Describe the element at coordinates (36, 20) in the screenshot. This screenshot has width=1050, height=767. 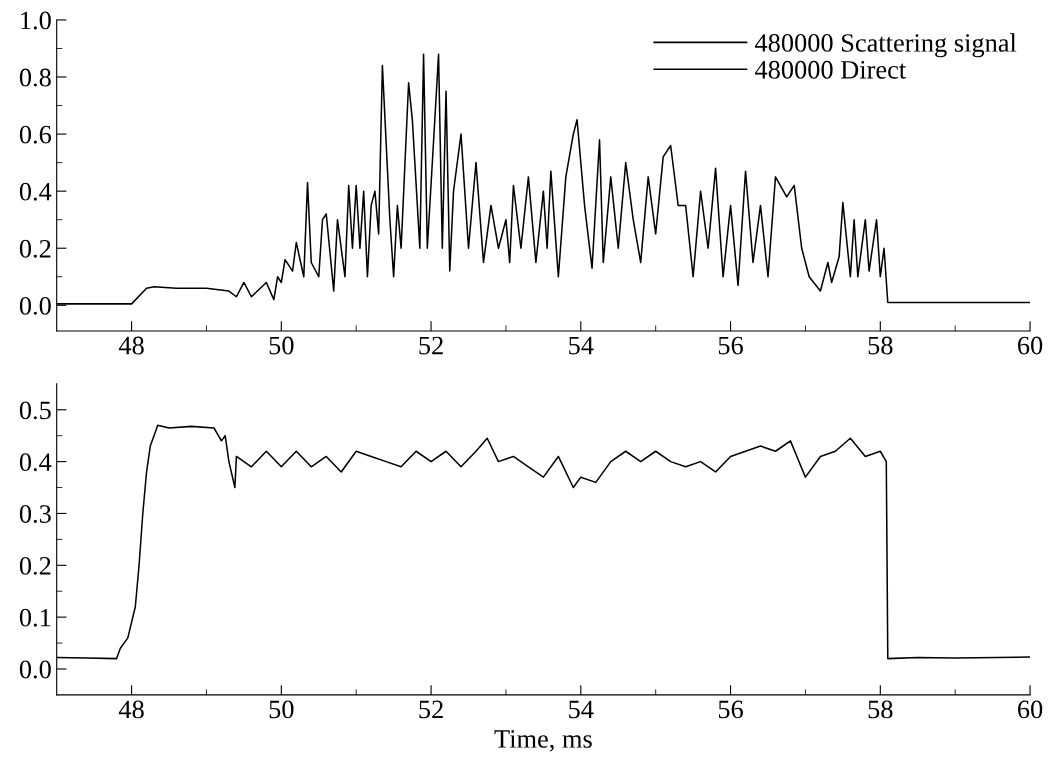
I see `y-tick-label: 1.0` at that location.